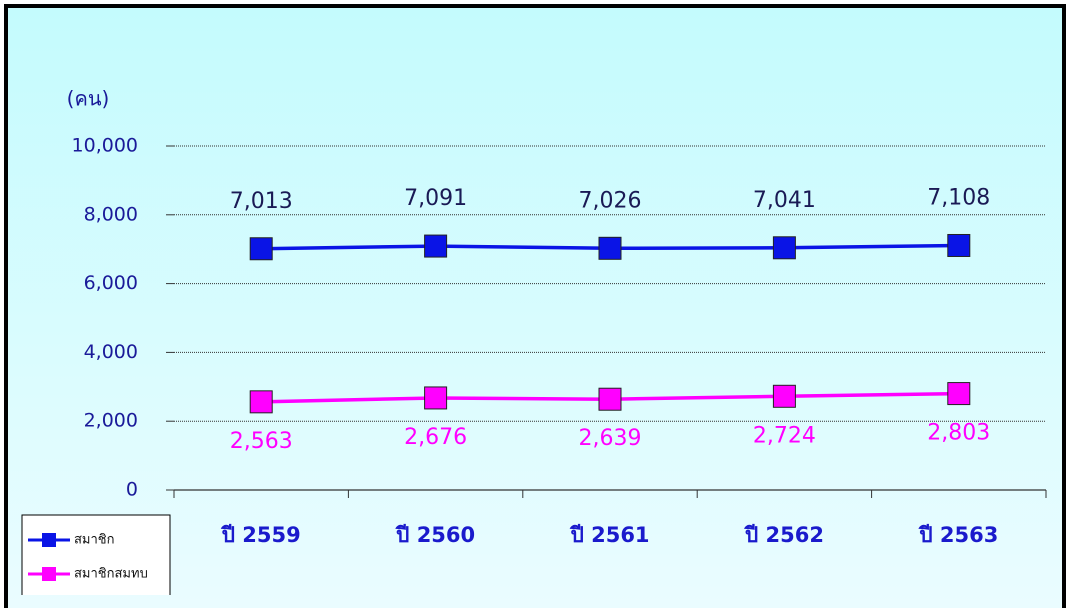 Image resolution: width=1071 pixels, height=608 pixels. What do you see at coordinates (784, 435) in the screenshot?
I see `data-label: 2,724` at bounding box center [784, 435].